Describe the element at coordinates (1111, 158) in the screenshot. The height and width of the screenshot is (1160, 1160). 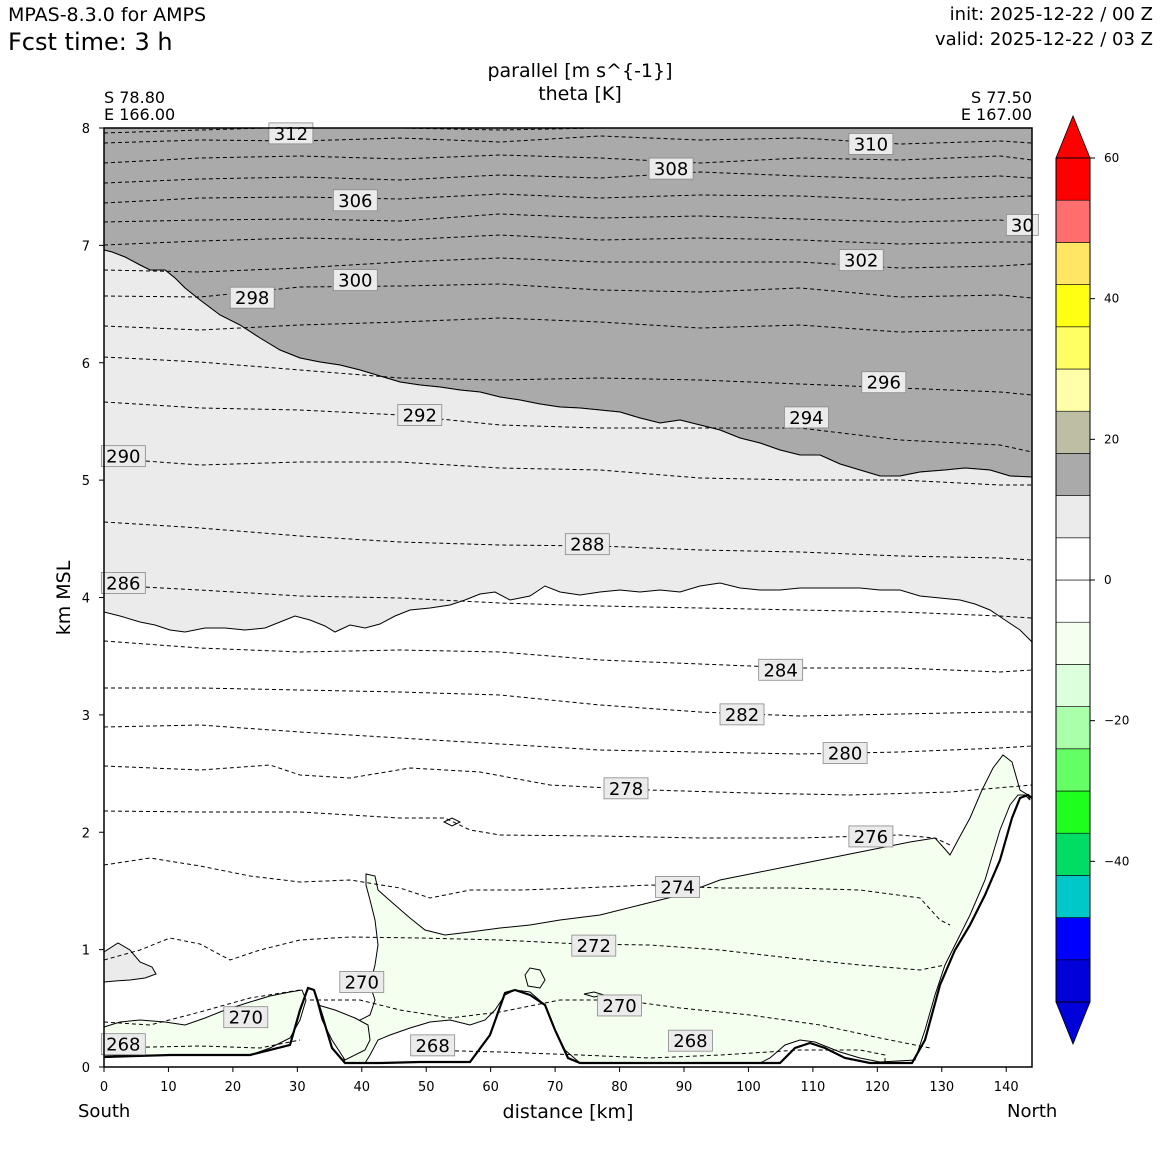
I see `colorbar-tick-label: 60` at that location.